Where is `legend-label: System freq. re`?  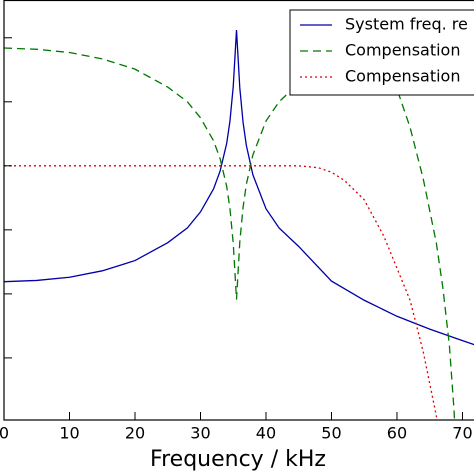 legend-label: System freq. re is located at coordinates (406, 24).